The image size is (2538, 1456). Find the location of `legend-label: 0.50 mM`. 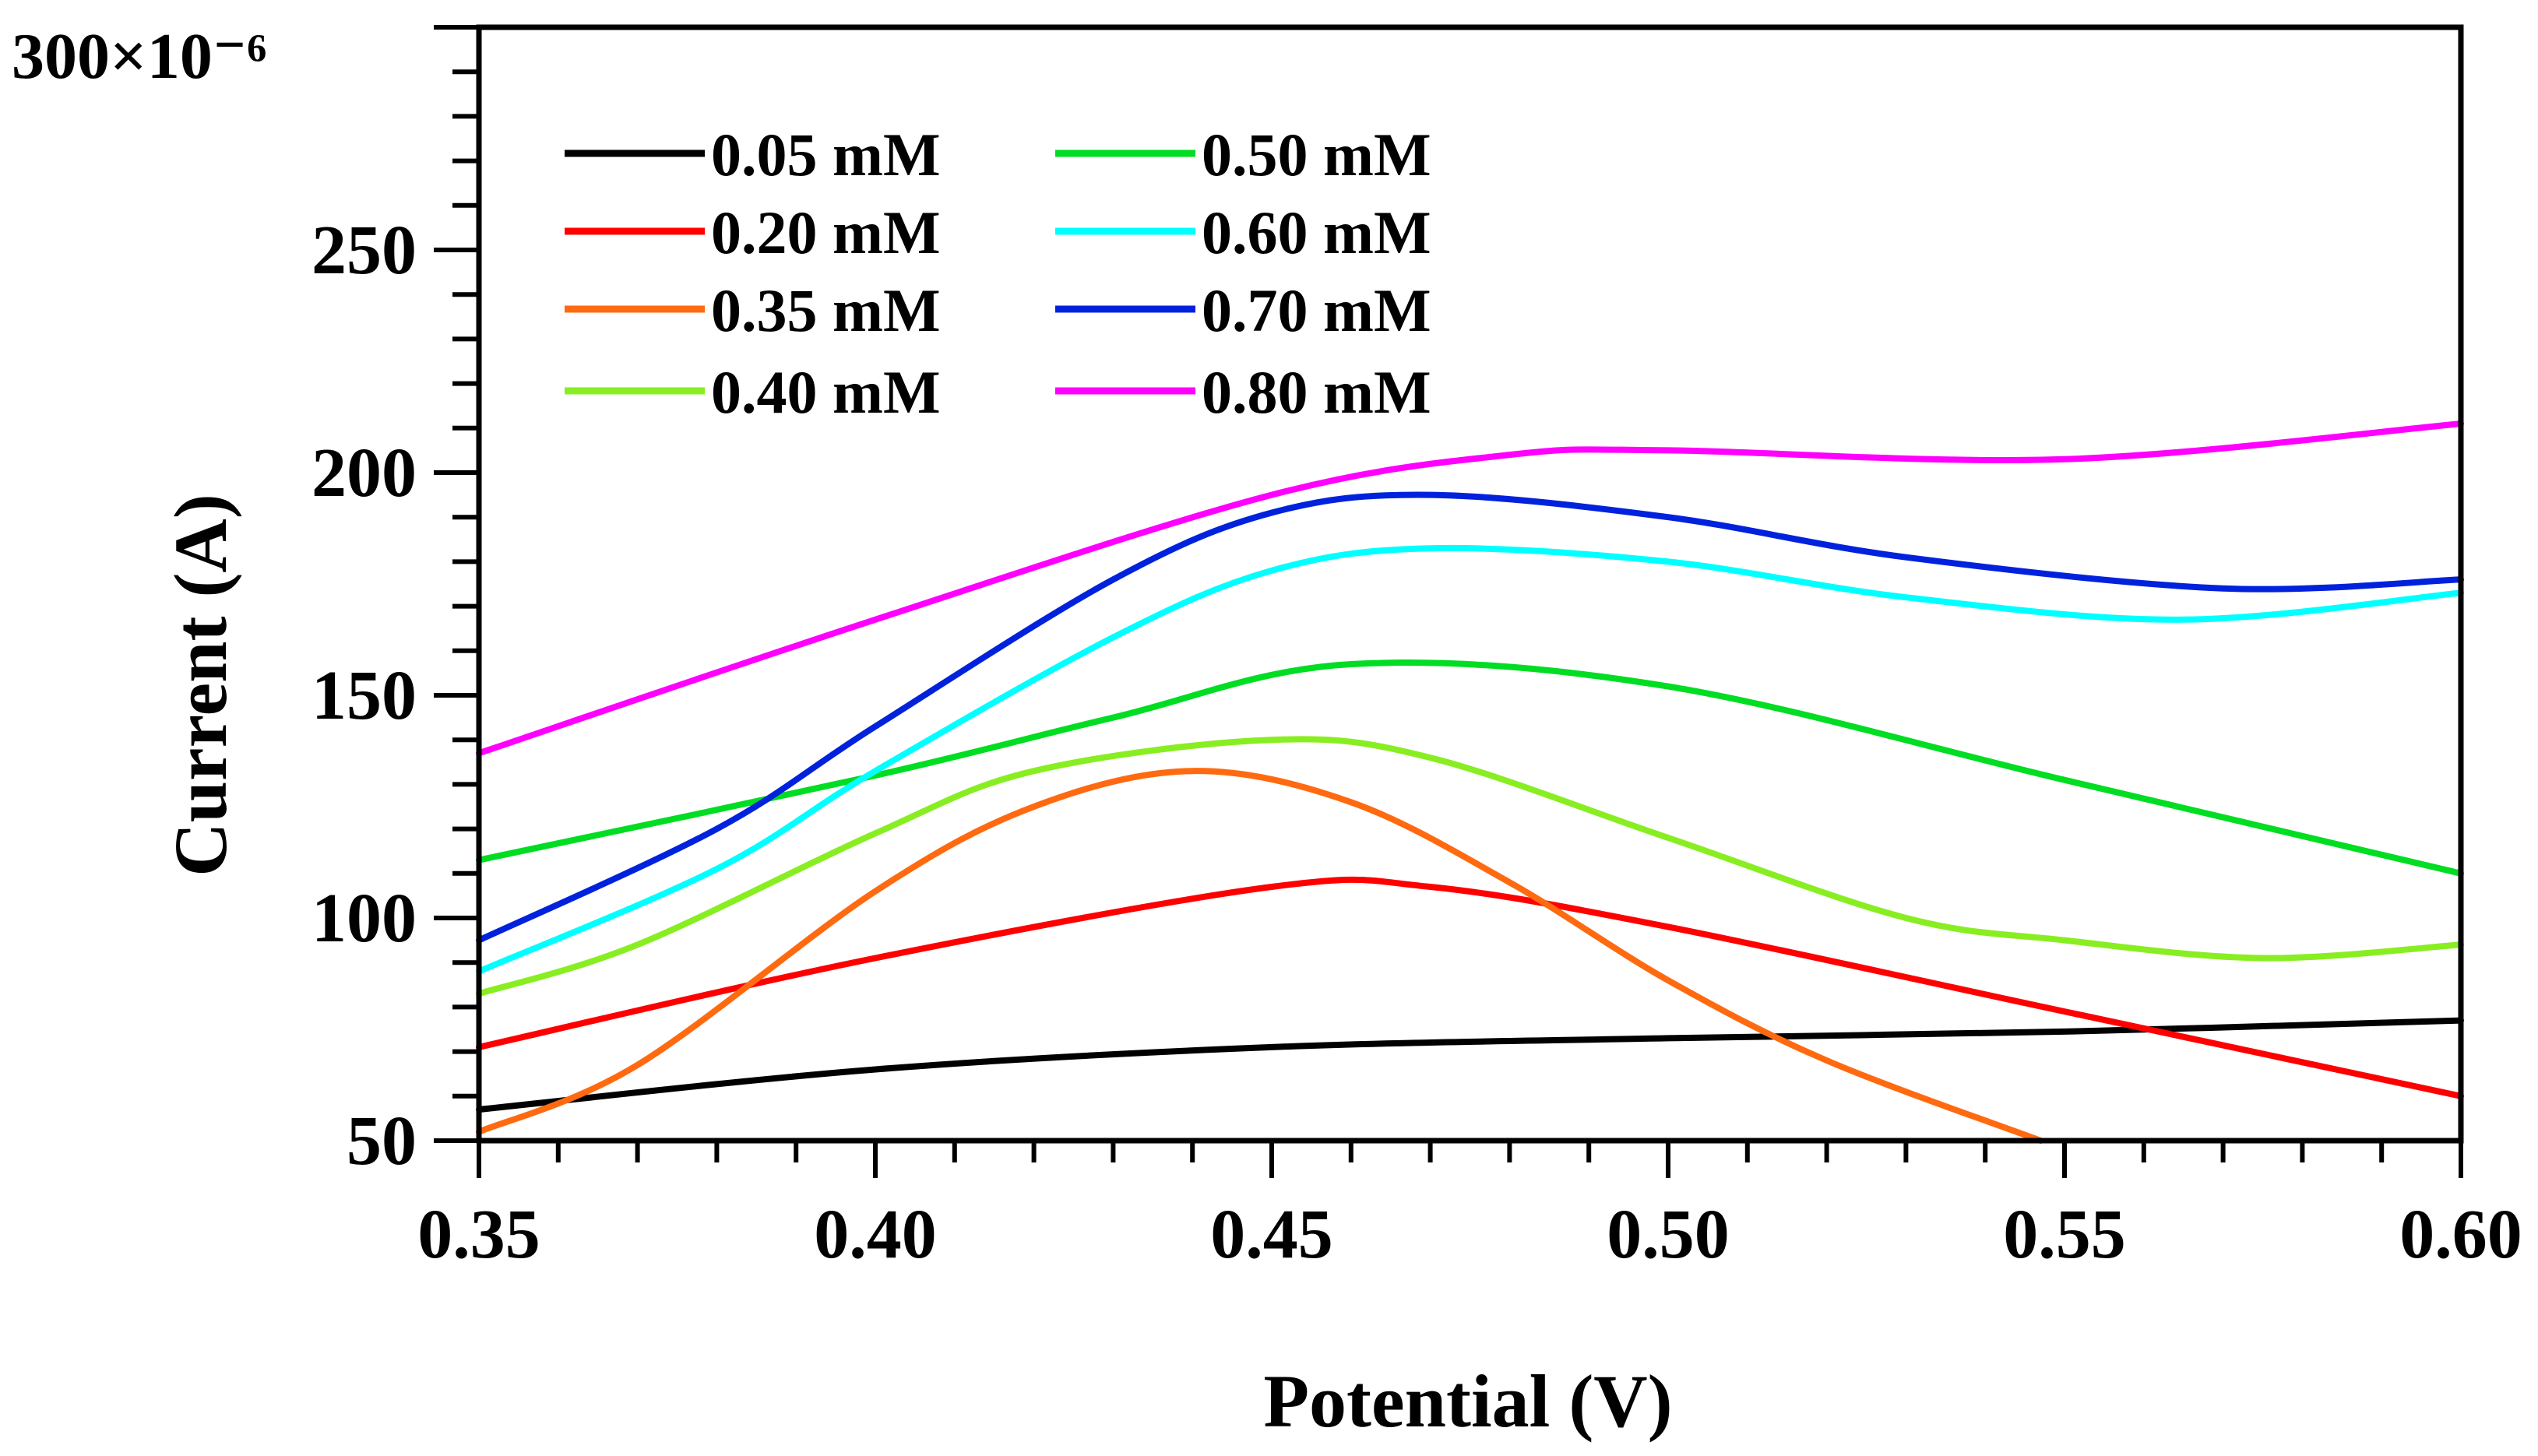

legend-label: 0.50 mM is located at coordinates (1316, 154).